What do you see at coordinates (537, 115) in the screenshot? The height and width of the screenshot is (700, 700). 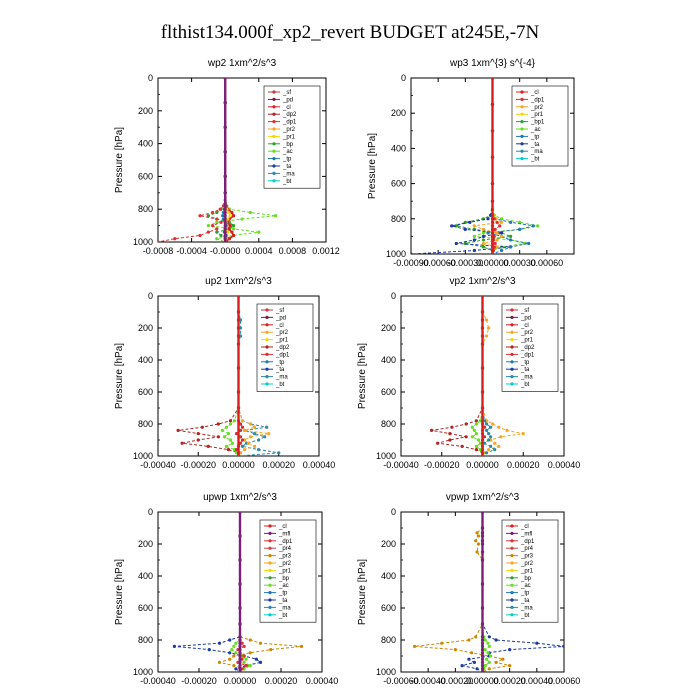 I see `legend-entry: _pr1` at bounding box center [537, 115].